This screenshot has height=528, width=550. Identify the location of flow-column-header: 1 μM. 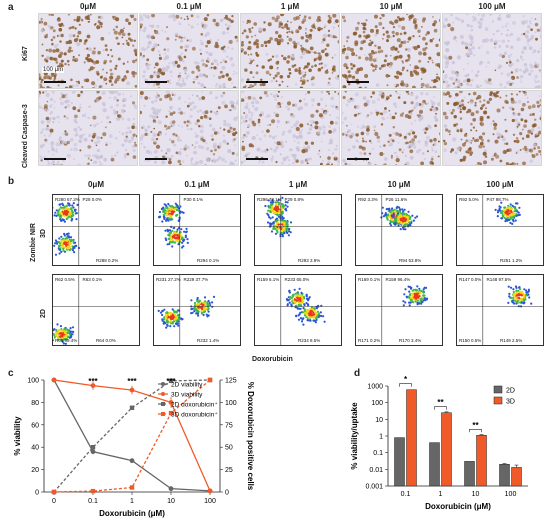
(298, 184).